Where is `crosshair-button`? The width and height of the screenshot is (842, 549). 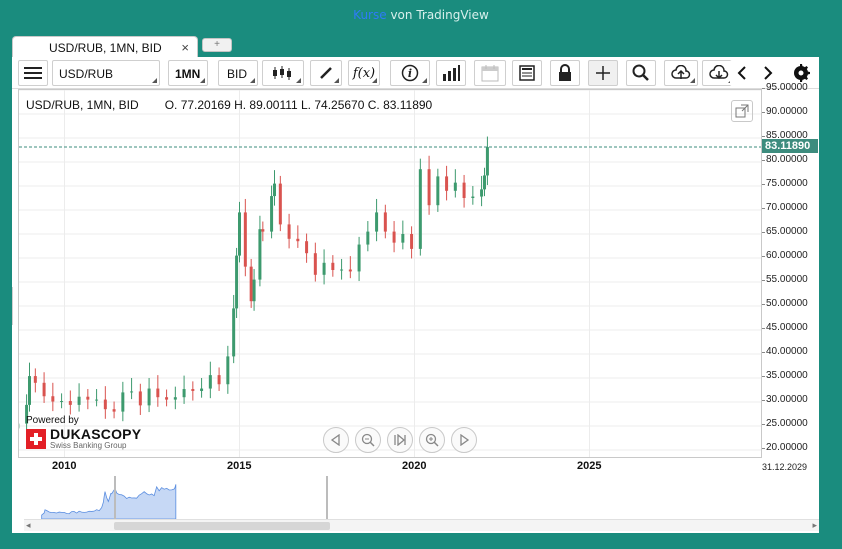 crosshair-button is located at coordinates (603, 73).